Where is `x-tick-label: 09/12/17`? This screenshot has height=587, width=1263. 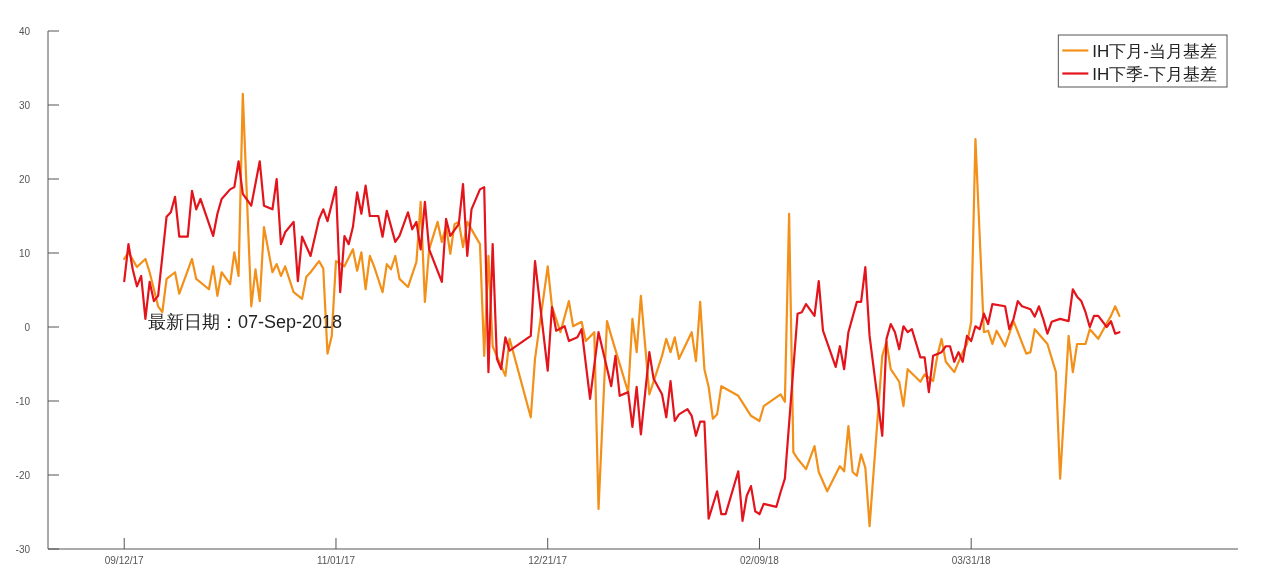
x-tick-label: 09/12/17 is located at coordinates (124, 560).